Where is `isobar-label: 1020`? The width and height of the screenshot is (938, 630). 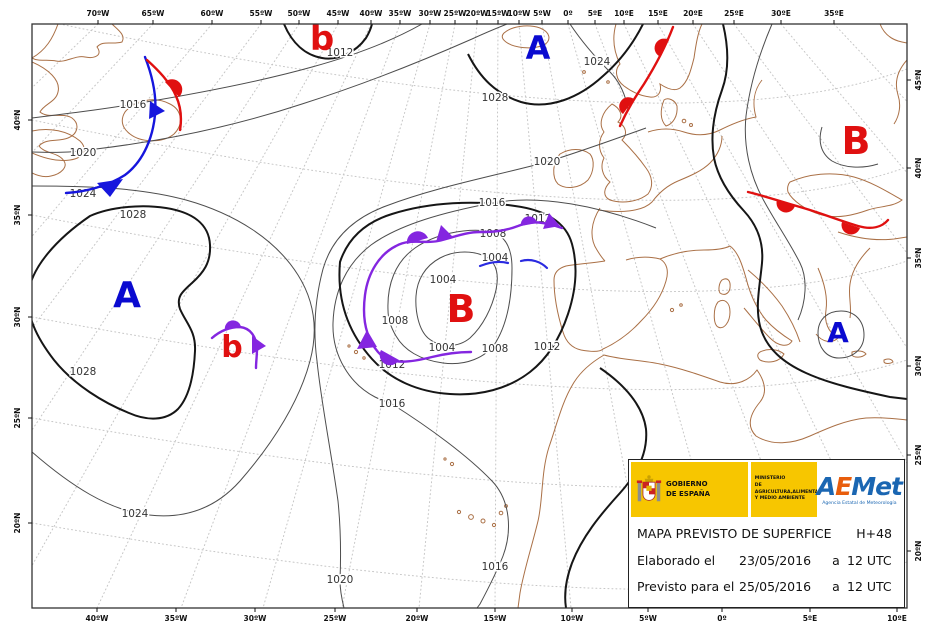
isobar-label: 1020 is located at coordinates (547, 162).